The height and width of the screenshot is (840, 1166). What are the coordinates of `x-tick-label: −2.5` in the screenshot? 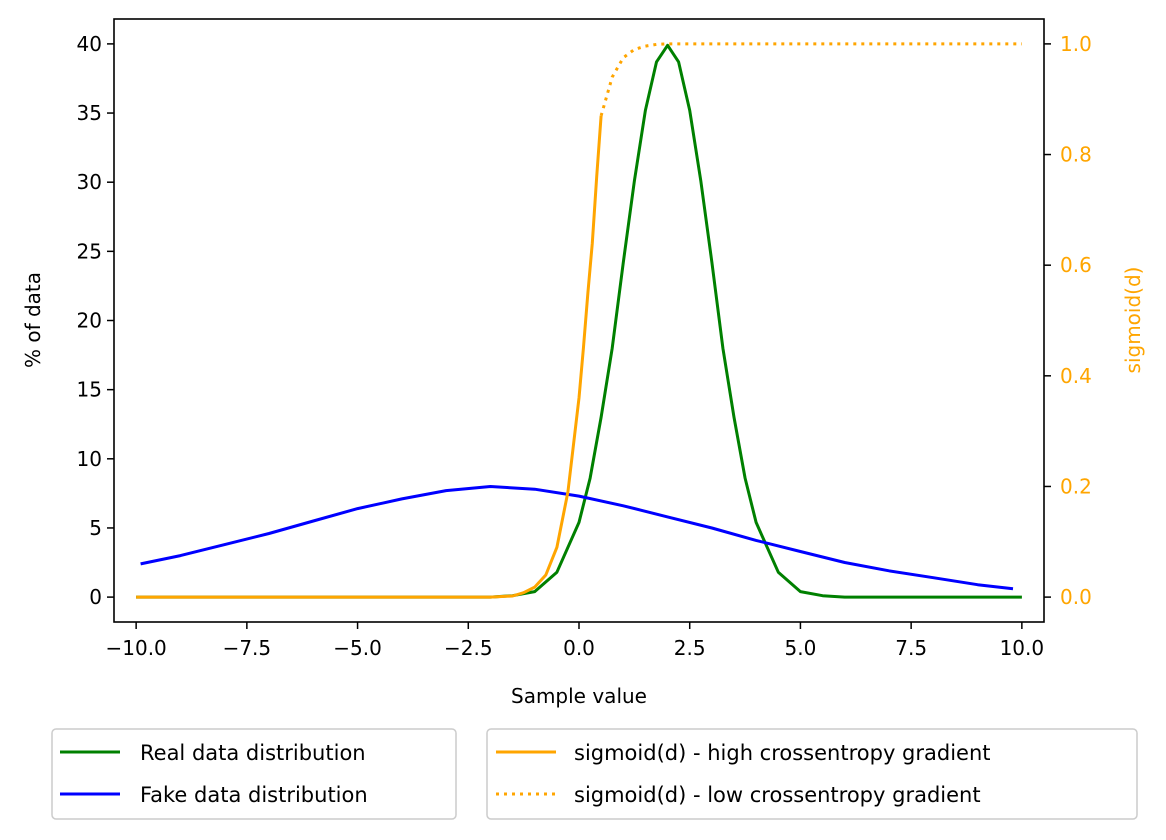 It's located at (468, 648).